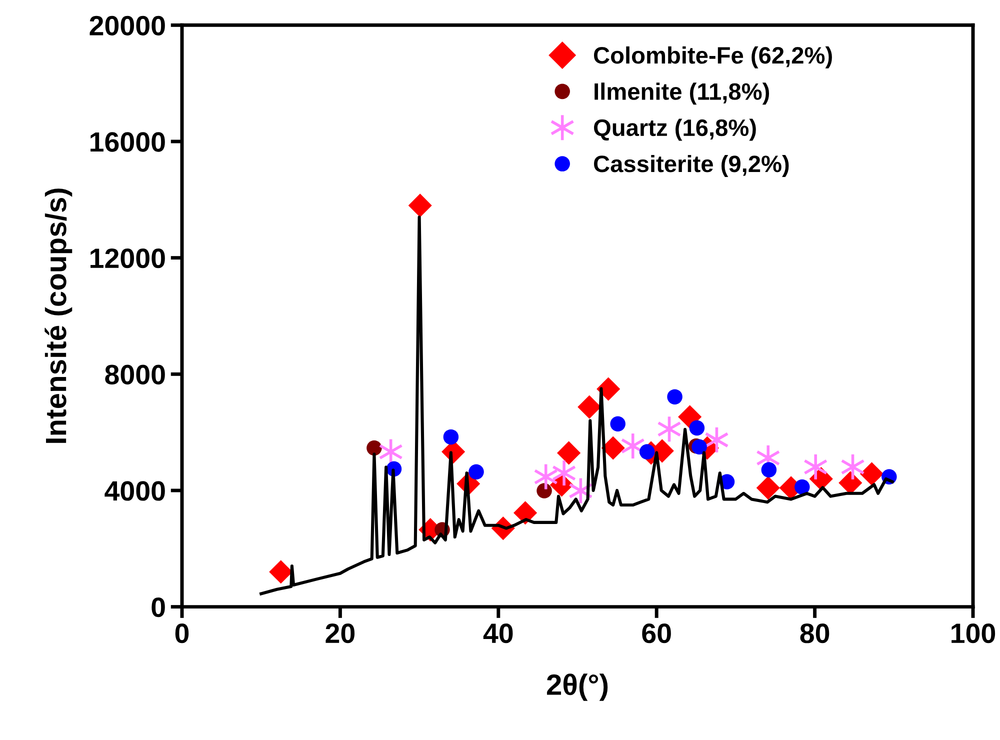 Image resolution: width=1000 pixels, height=740 pixels. What do you see at coordinates (158, 607) in the screenshot?
I see `y-tick-label: 0` at bounding box center [158, 607].